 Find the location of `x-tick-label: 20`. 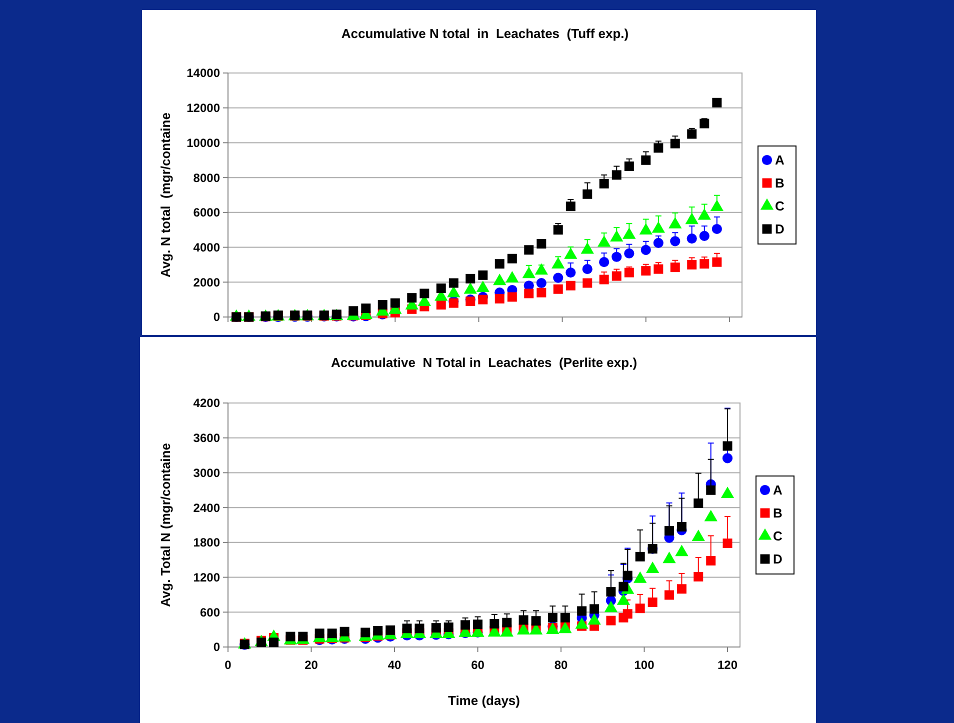

x-tick-label: 20 is located at coordinates (311, 665).